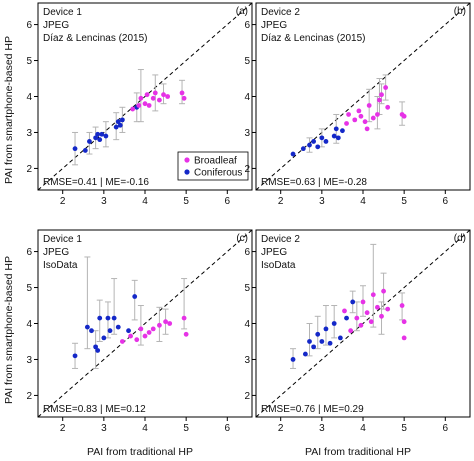 The image size is (474, 461). I want to click on stats-label: RMSE=0.83 | ME=0.12, so click(94, 409).